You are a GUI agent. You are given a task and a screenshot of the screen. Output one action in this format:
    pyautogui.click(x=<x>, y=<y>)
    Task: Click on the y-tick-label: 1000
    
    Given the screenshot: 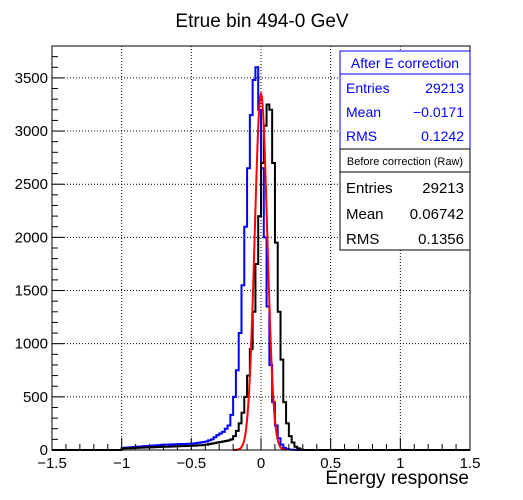 What is the action you would take?
    pyautogui.click(x=31, y=344)
    